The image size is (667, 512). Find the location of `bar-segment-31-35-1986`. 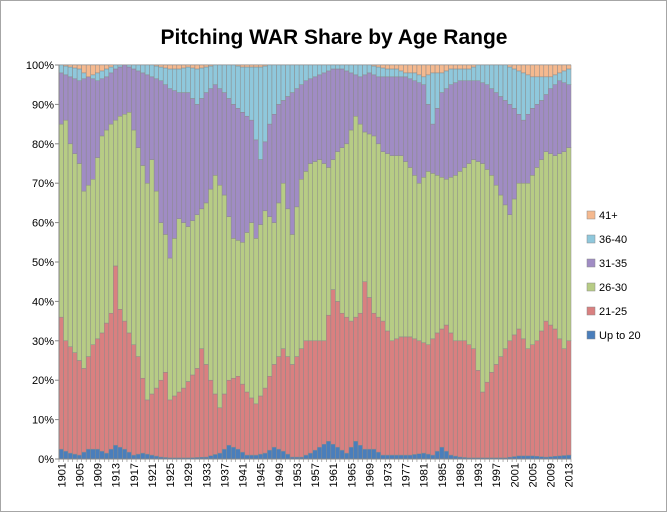

bar-segment-31-35-1986 is located at coordinates (446, 134).